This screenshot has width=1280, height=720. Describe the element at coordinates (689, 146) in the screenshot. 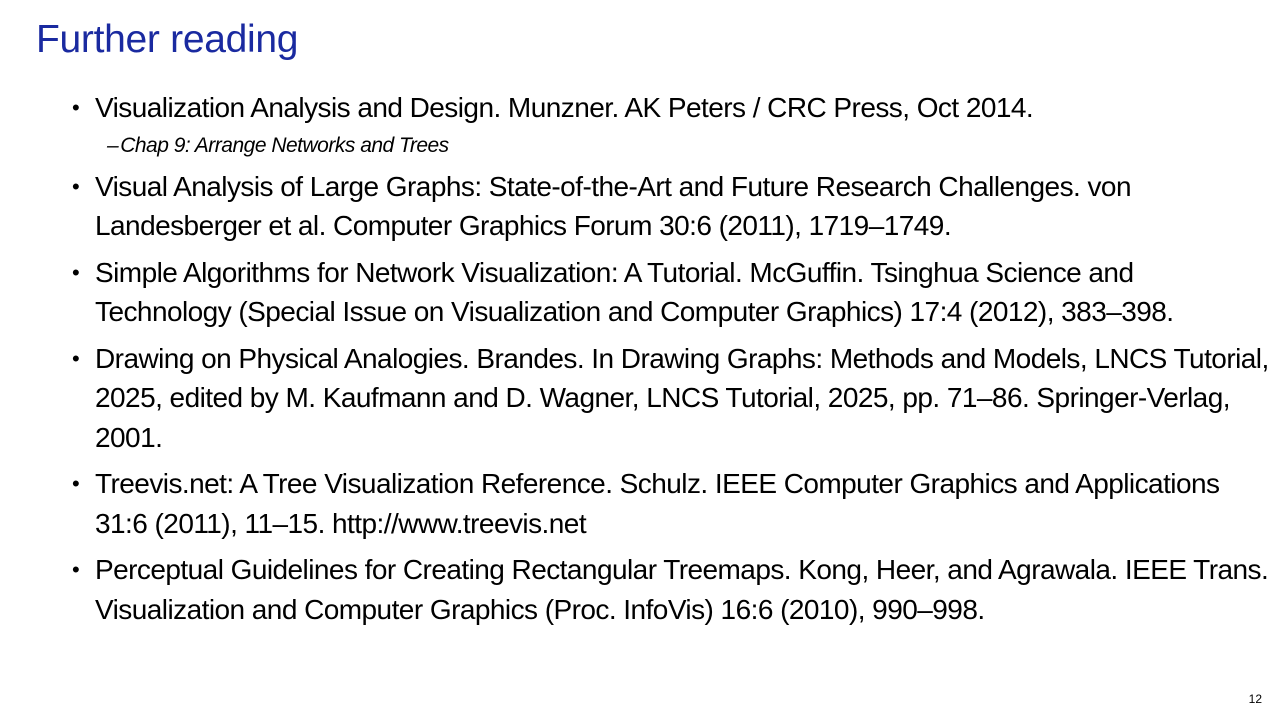

I see `sub-reference: –Chap 9: Arrange Networks and Trees` at that location.